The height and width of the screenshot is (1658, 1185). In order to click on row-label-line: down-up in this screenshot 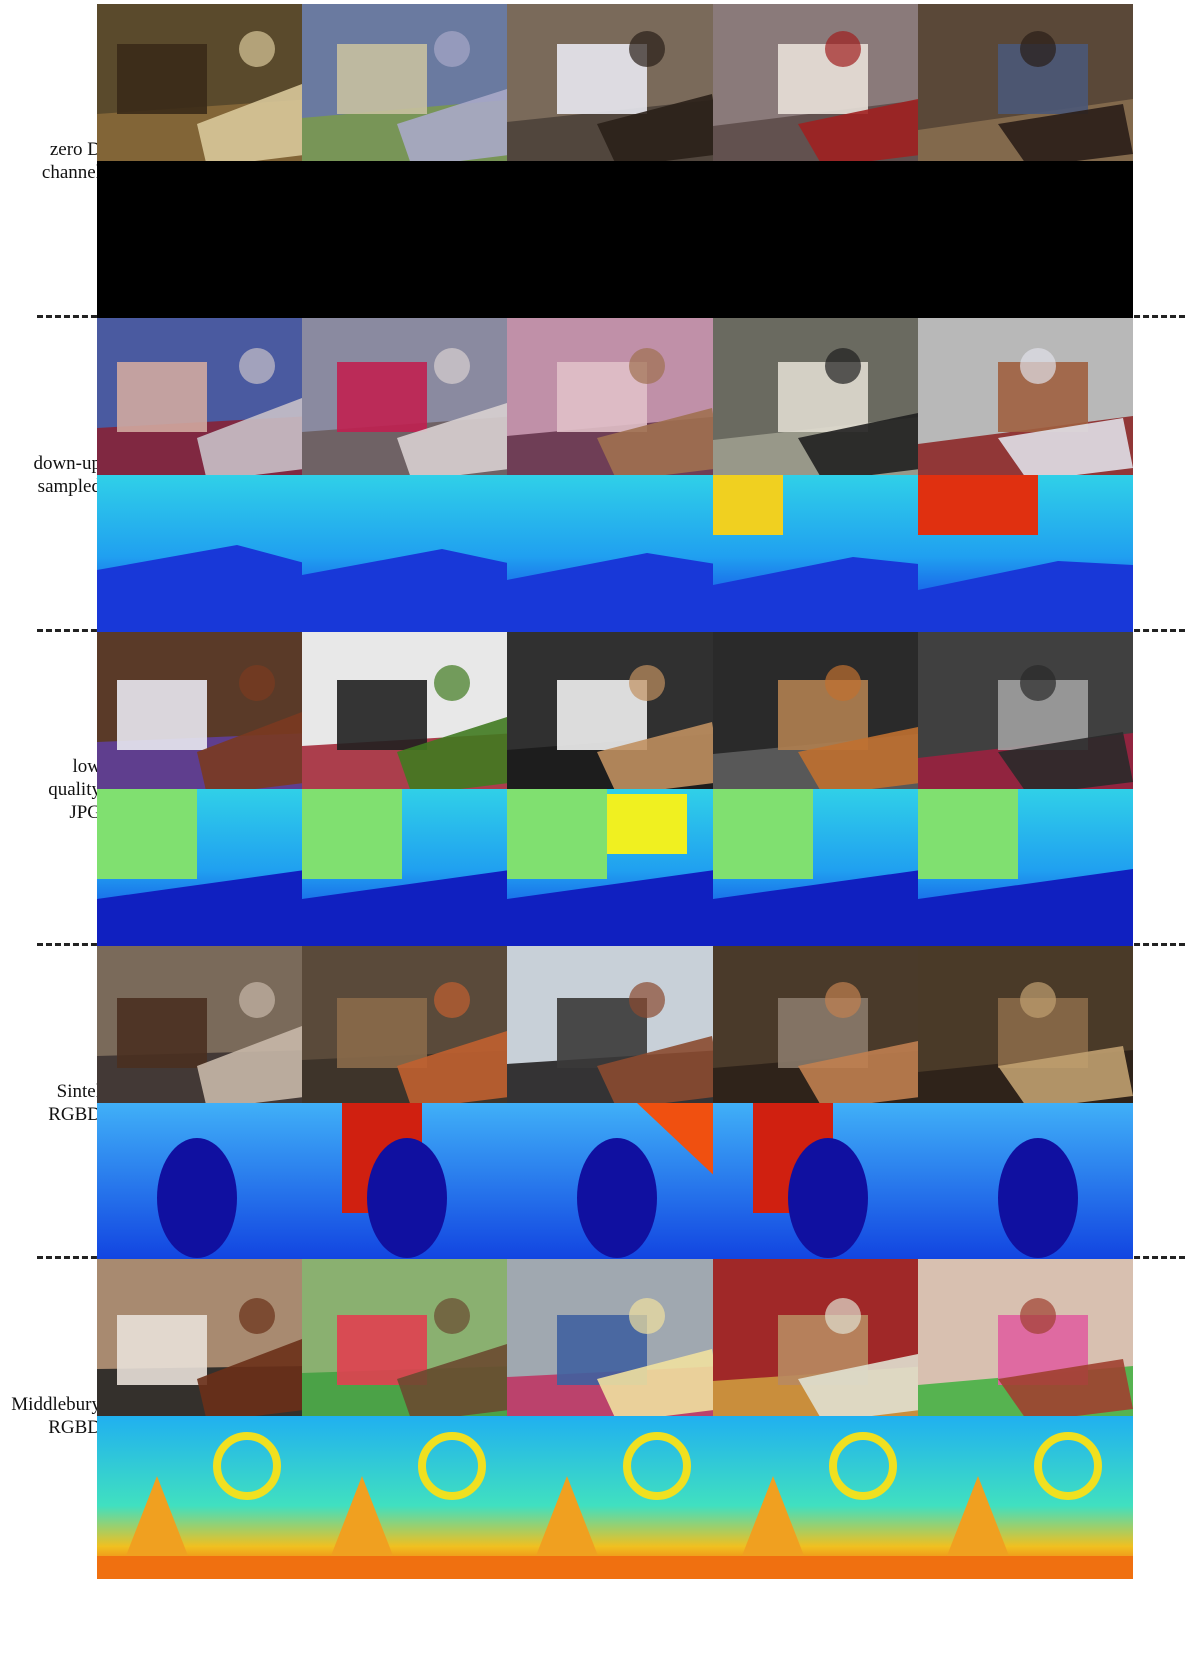, I will do `click(67, 463)`.